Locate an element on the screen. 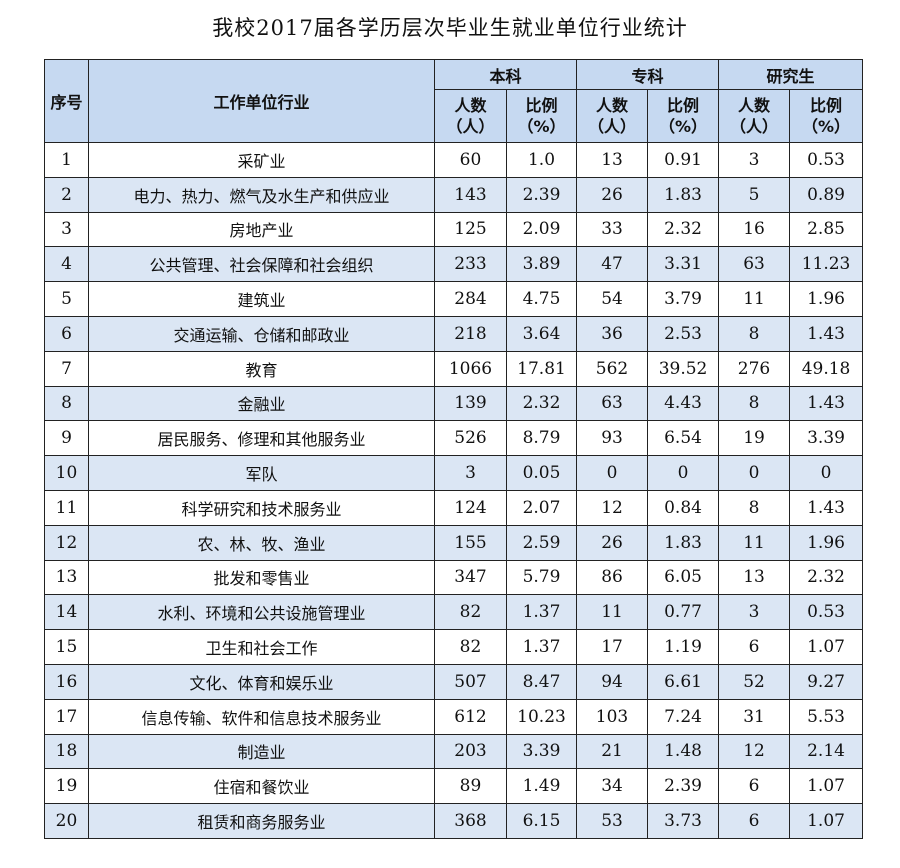 This screenshot has height=868, width=900. cell-graduate-count: 0 is located at coordinates (754, 473).